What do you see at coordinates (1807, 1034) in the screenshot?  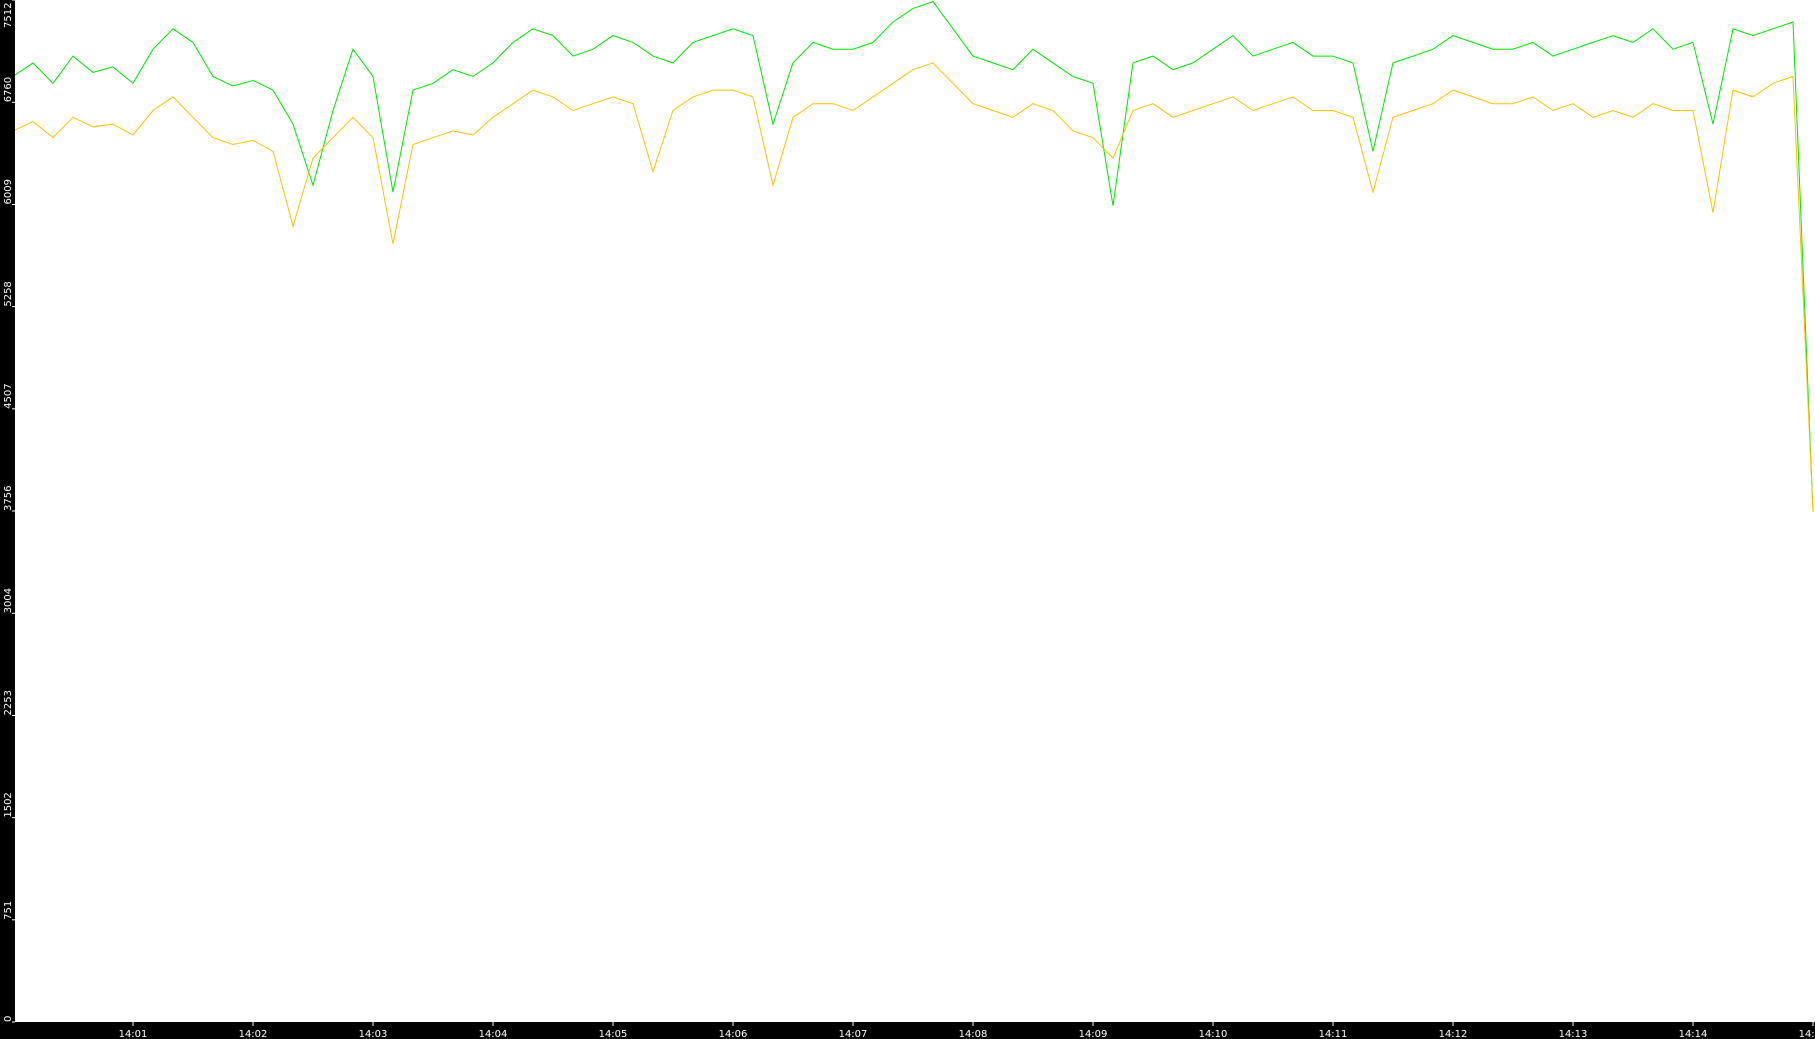 I see `x-tick-label: 14:15` at bounding box center [1807, 1034].